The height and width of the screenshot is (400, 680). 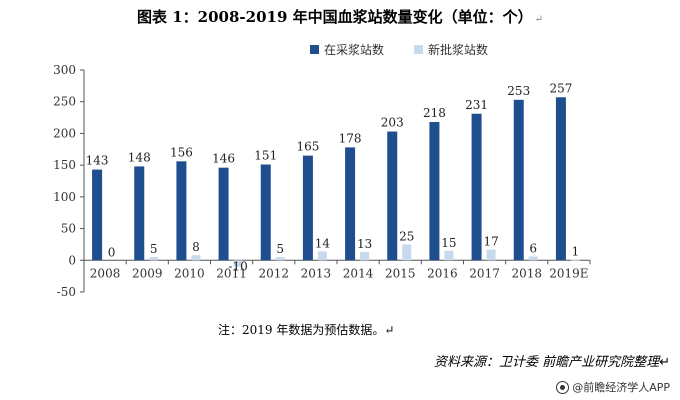 I want to click on y-tick-label: 250, so click(x=64, y=102).